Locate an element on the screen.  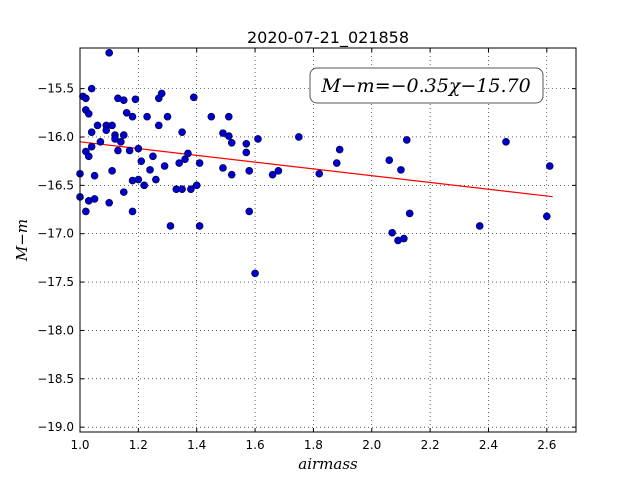
fit-equation: M−m=−0.35χ−15.70 is located at coordinates (425, 86).